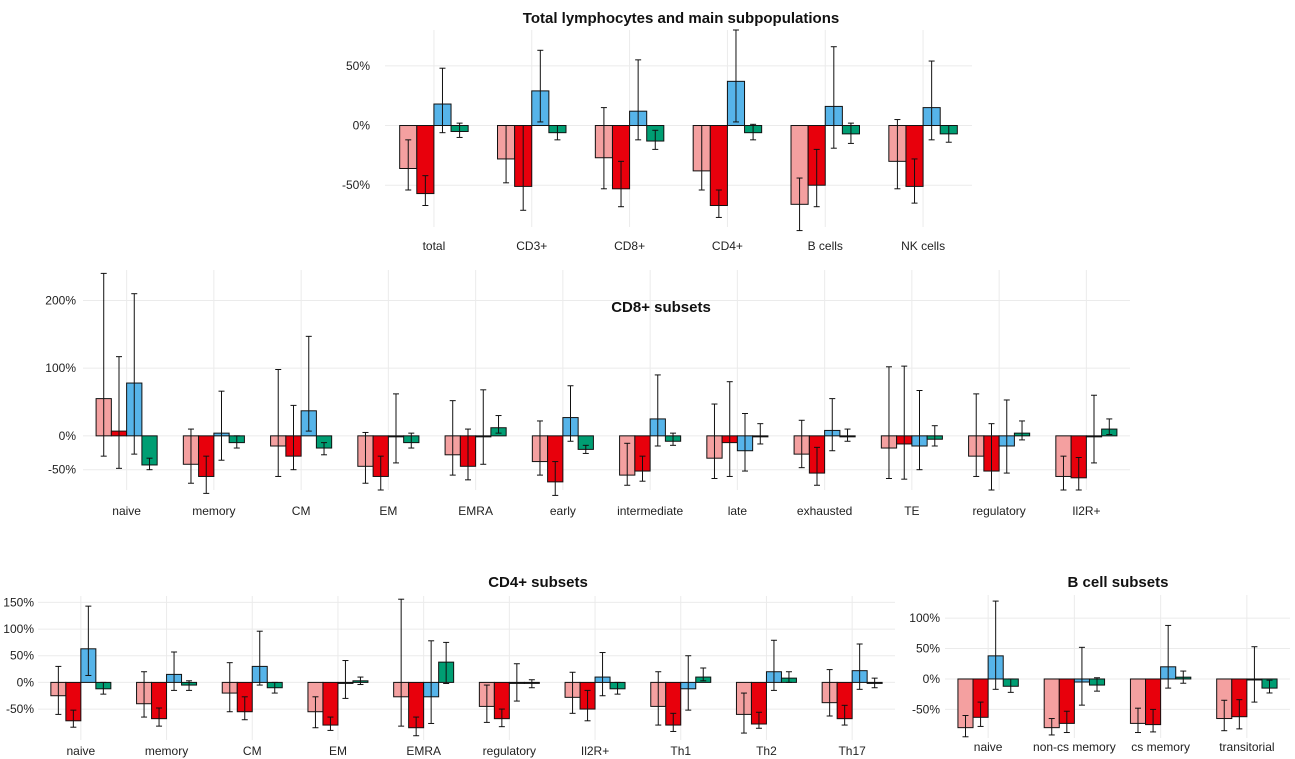 The width and height of the screenshot is (1295, 759). Describe the element at coordinates (1118, 582) in the screenshot. I see `panel-title-b-cell-subsets: B cell subsets` at that location.